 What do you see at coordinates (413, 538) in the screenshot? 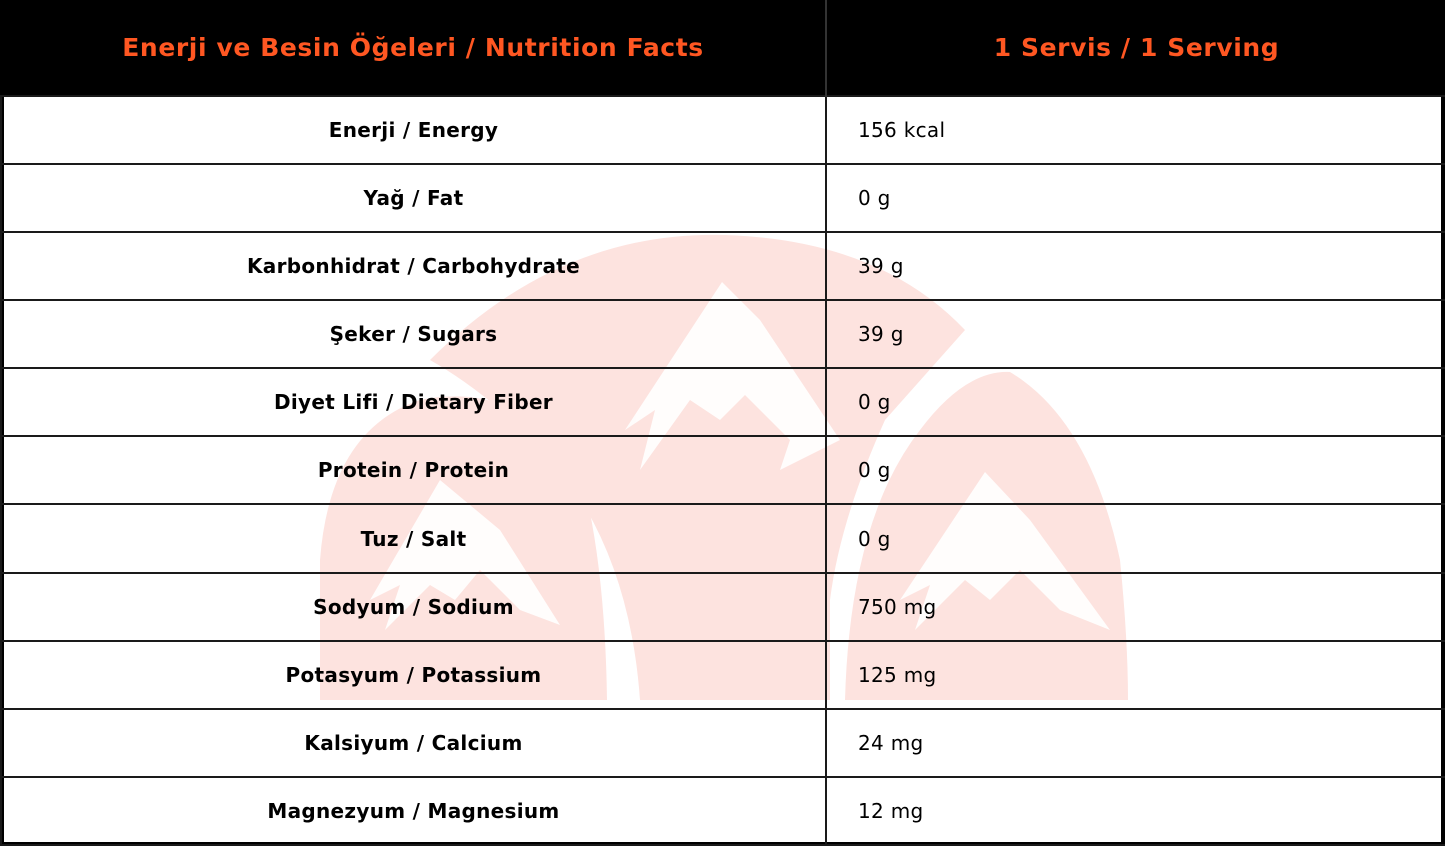
I see `row-label-salt: Tuz / Salt` at bounding box center [413, 538].